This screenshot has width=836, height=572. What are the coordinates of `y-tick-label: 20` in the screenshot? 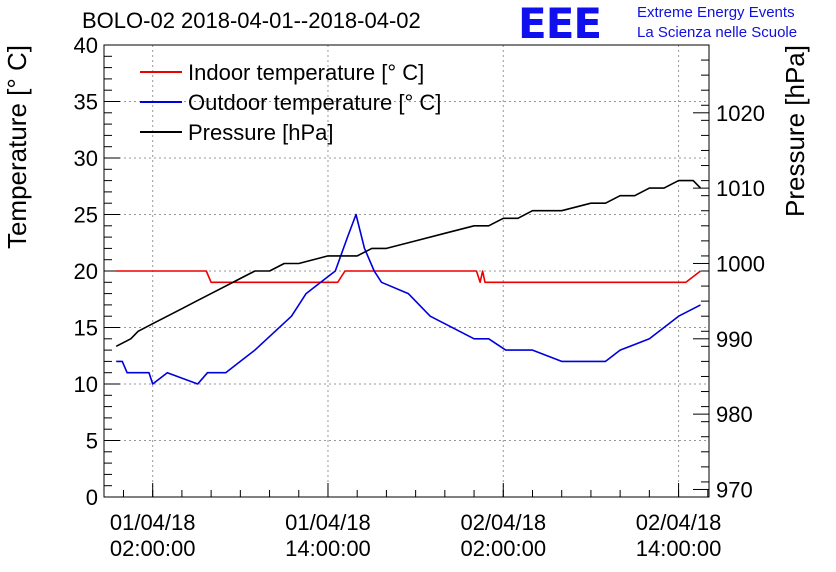 It's located at (86, 271).